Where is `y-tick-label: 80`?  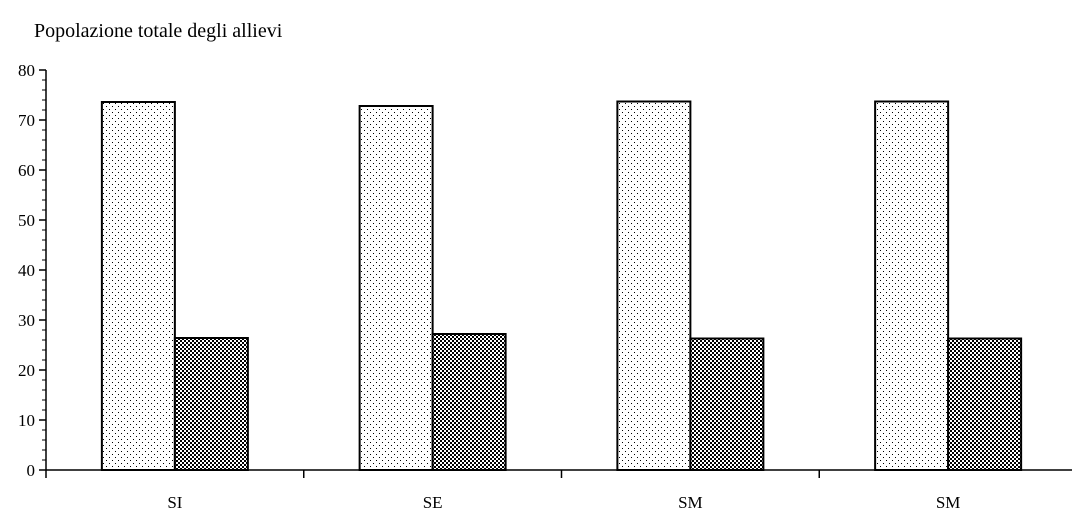 y-tick-label: 80 is located at coordinates (26, 70).